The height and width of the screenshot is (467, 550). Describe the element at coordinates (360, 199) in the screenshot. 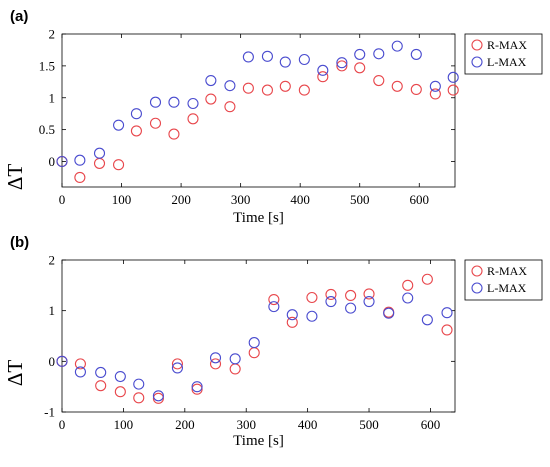

I see `x-tick-label: 500` at that location.